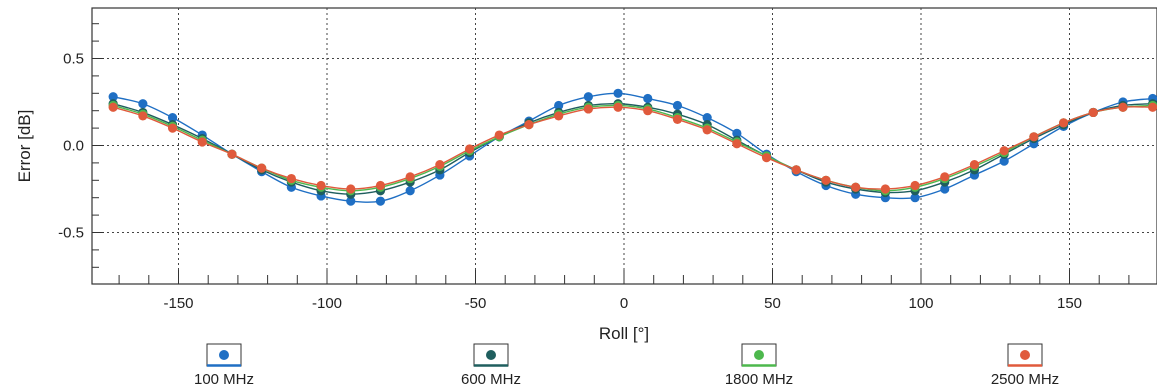 The image size is (1157, 392). I want to click on x-tick-label: -50, so click(476, 303).